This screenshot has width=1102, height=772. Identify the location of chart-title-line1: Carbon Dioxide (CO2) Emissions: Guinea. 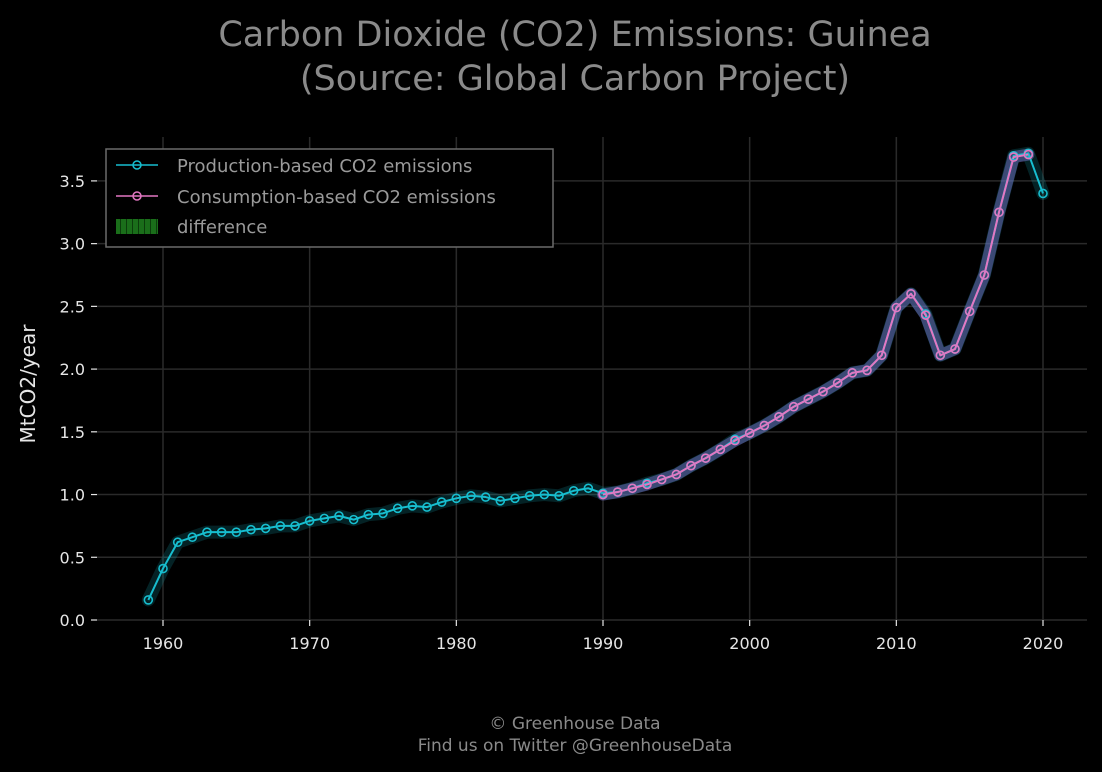
(574, 35).